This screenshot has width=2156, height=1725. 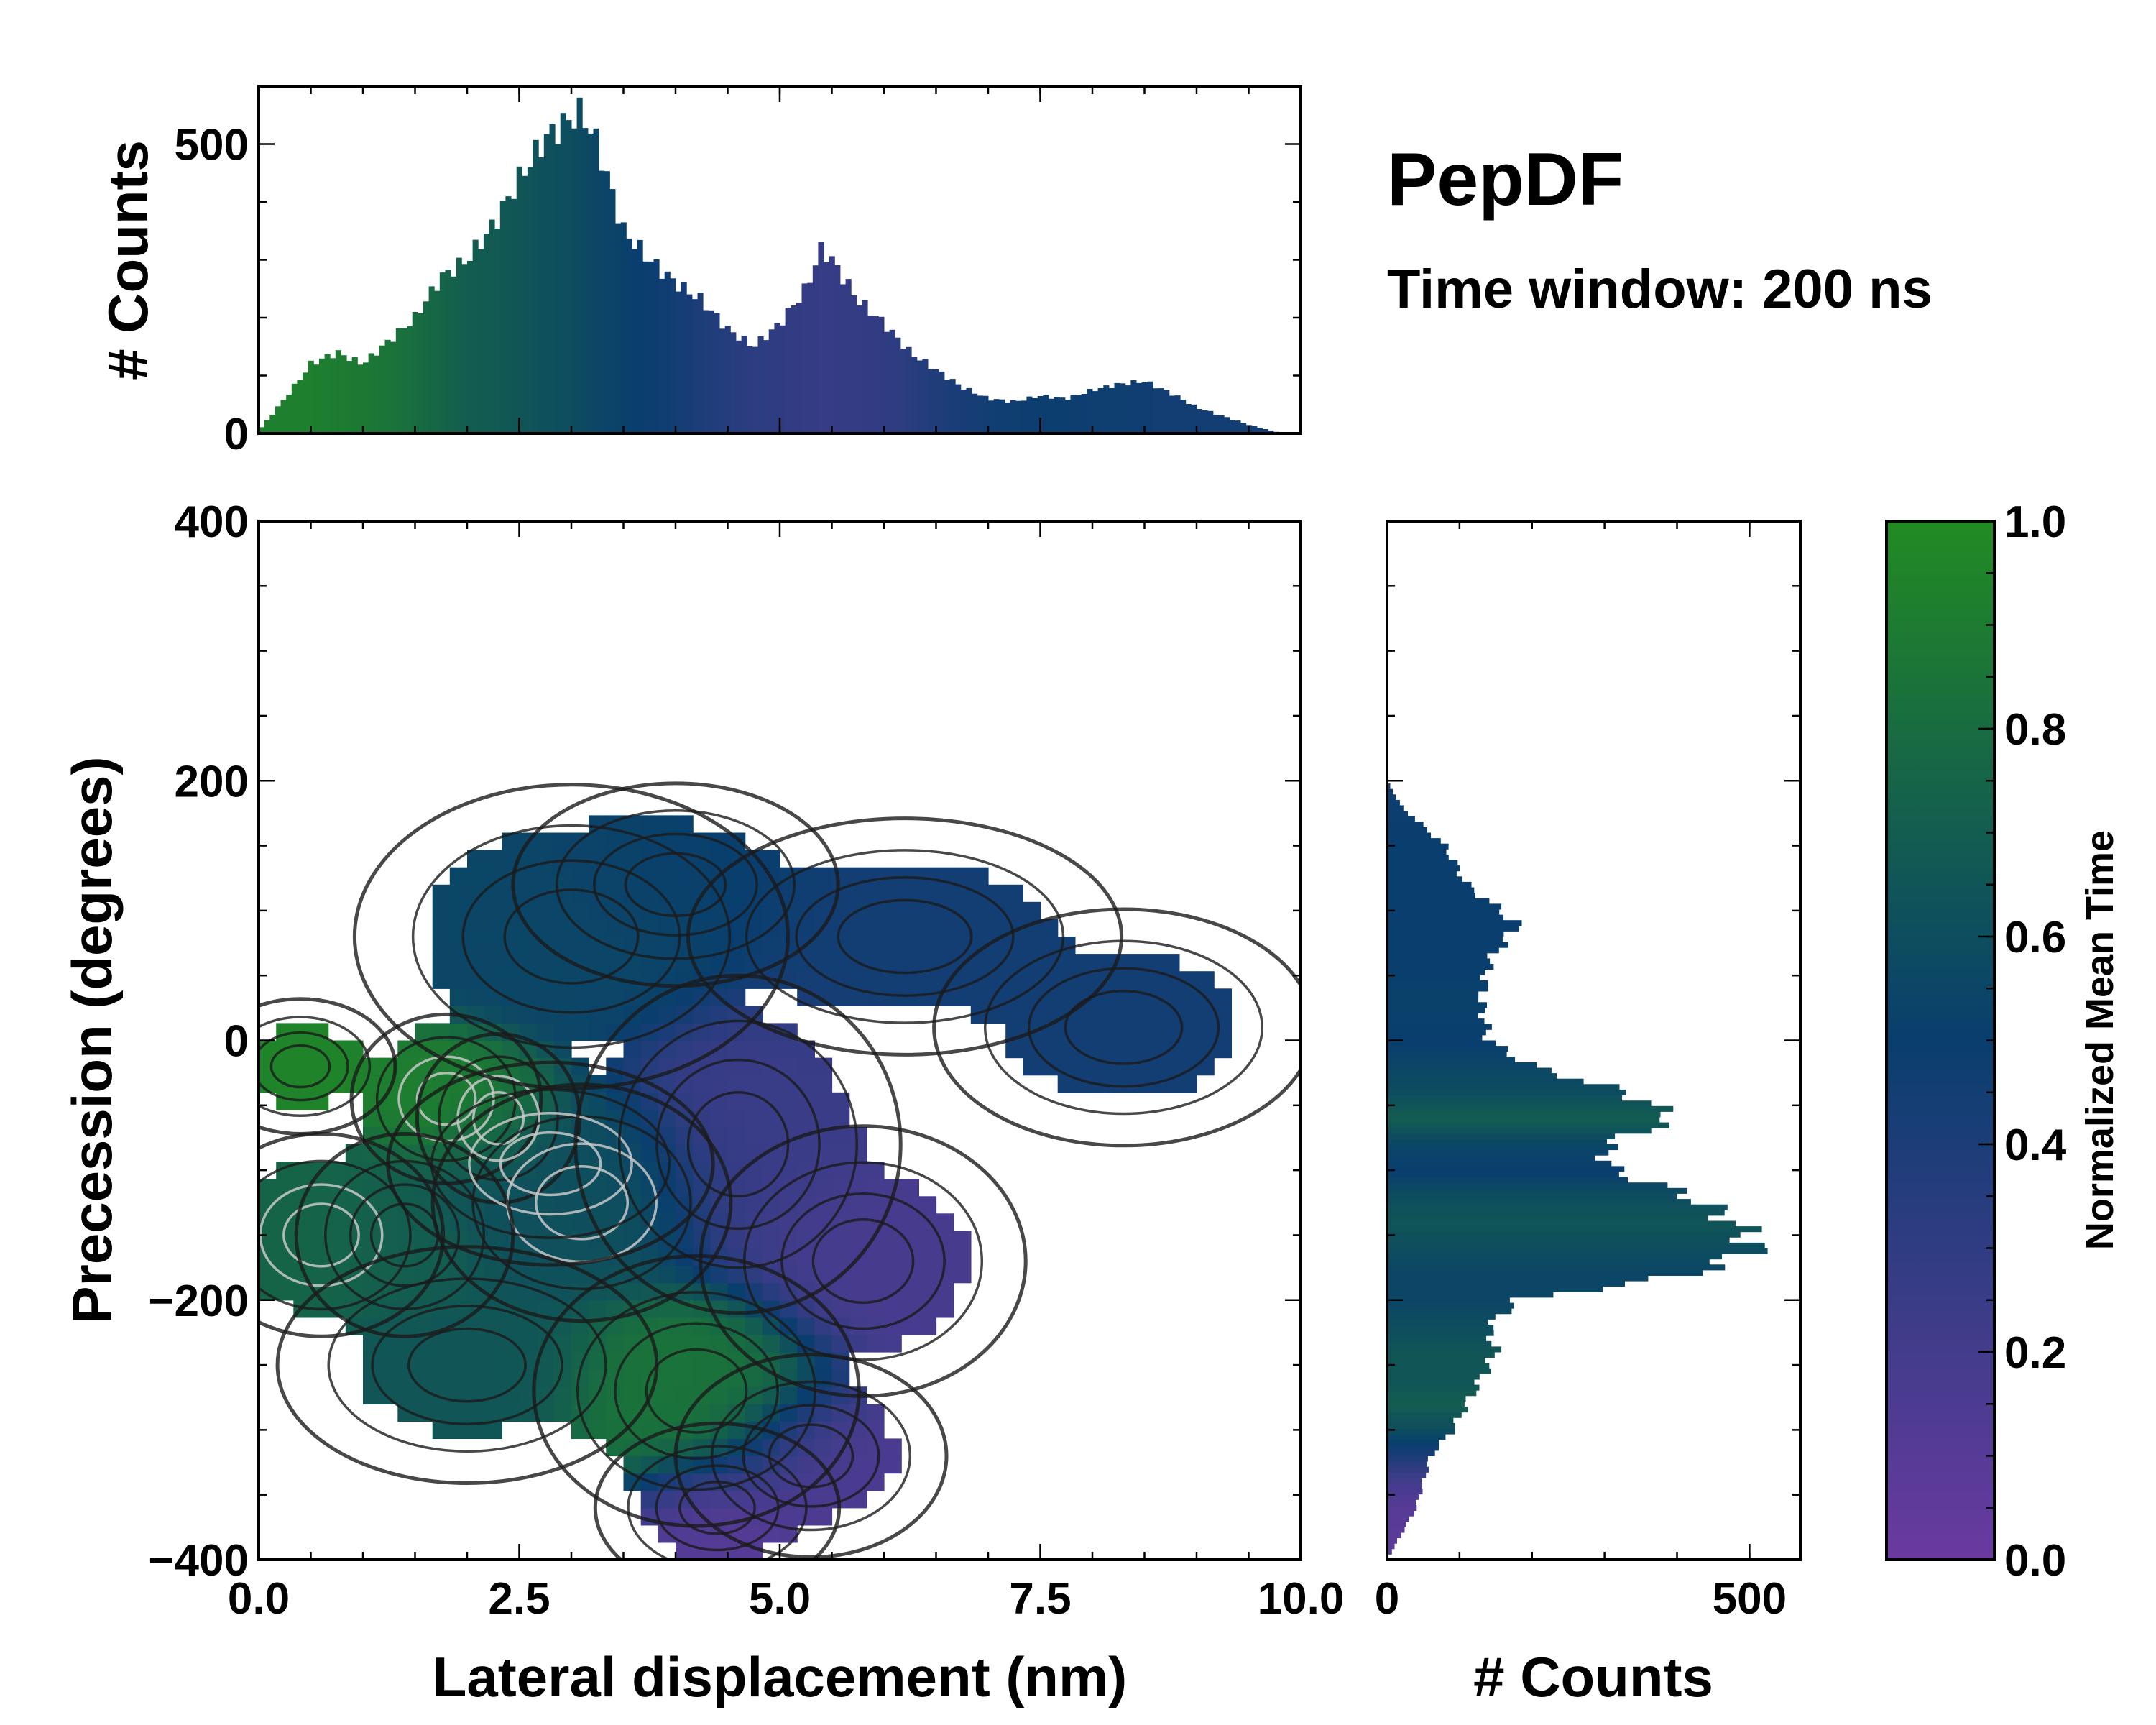 What do you see at coordinates (199, 1301) in the screenshot?
I see `y-tick-label: −200` at bounding box center [199, 1301].